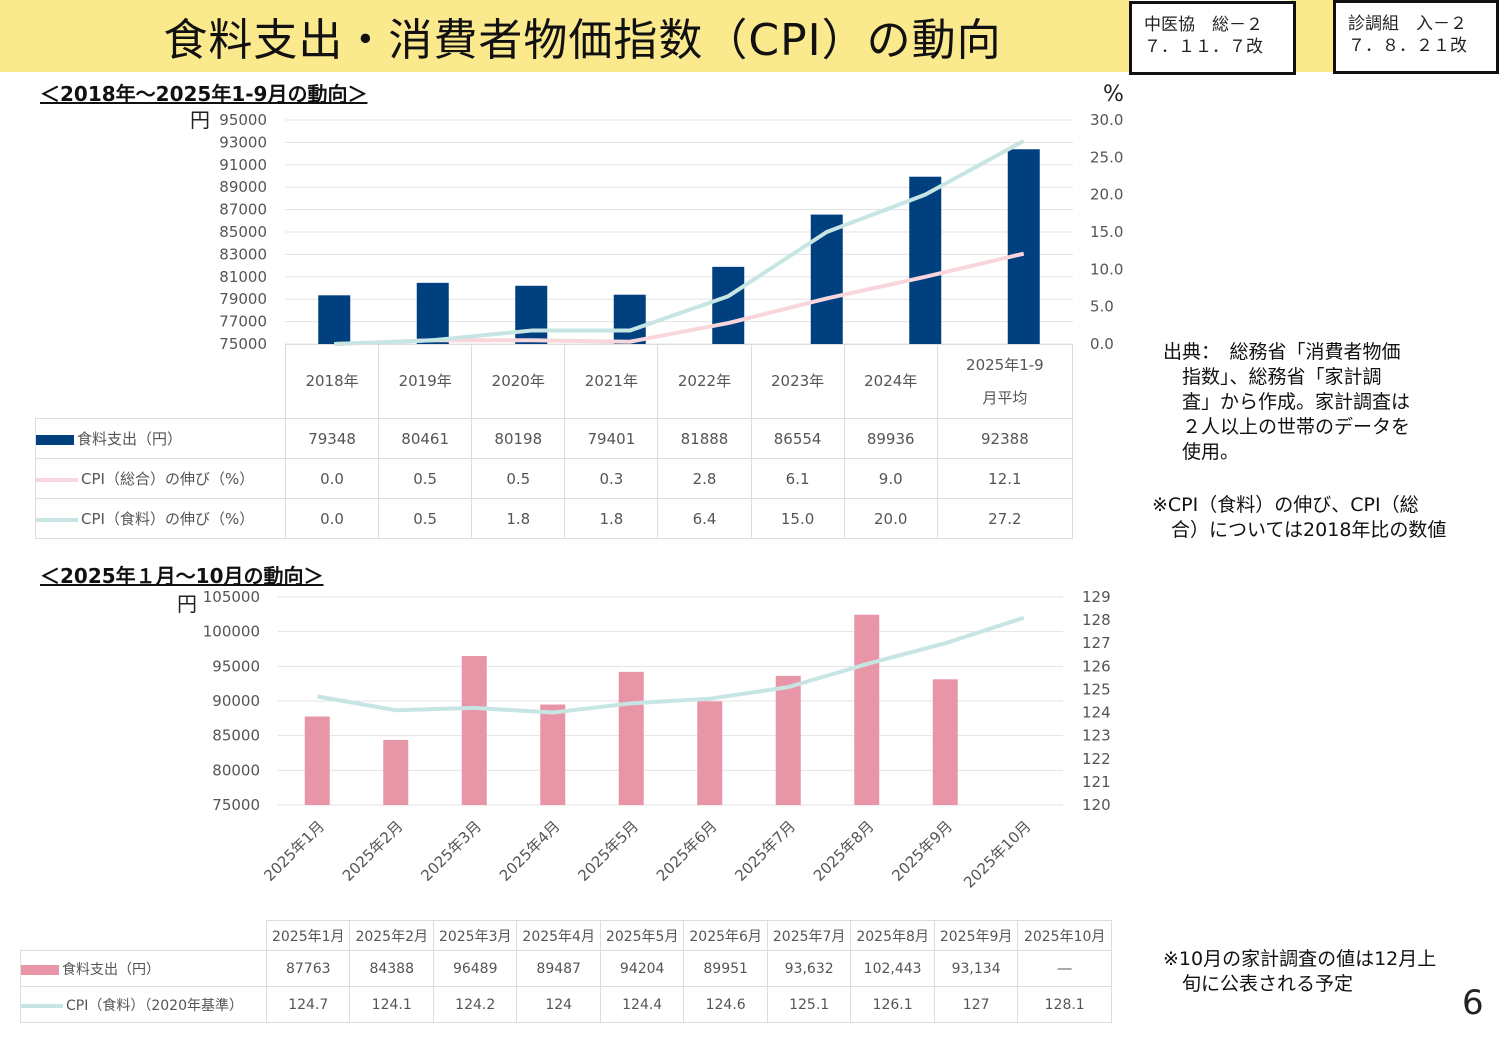 Image resolution: width=1499 pixels, height=1038 pixels. I want to click on stamp-chuikyo: 中医協 総－２ ７．１１．７改, so click(1212, 38).